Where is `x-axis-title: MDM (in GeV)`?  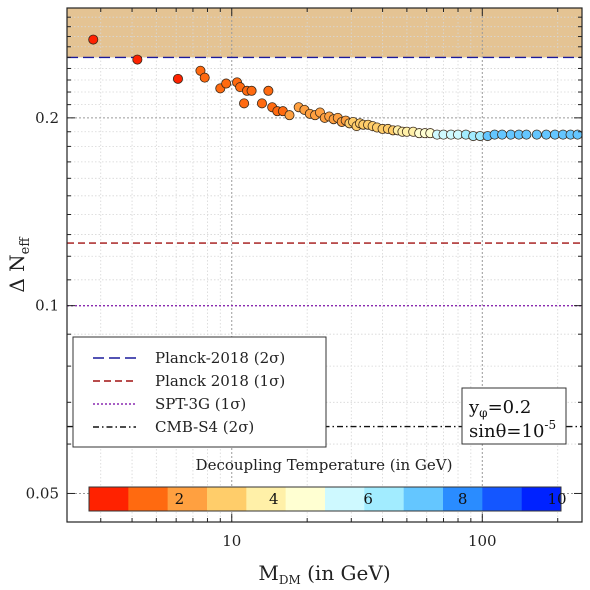 x-axis-title: MDM (in GeV) is located at coordinates (324, 574).